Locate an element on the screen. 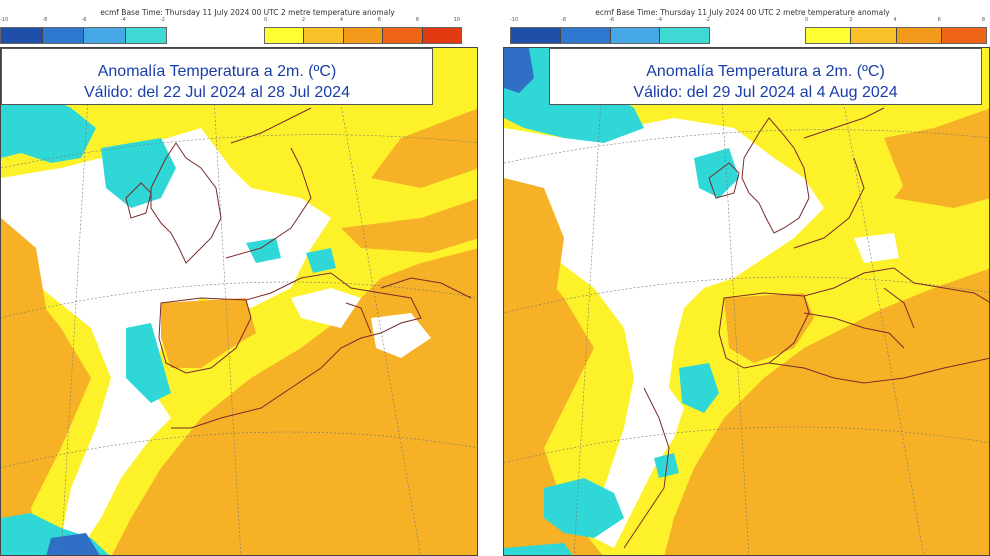  colorbar-warm-ticks: 0 2 4 6 8 10 is located at coordinates (362, 20).